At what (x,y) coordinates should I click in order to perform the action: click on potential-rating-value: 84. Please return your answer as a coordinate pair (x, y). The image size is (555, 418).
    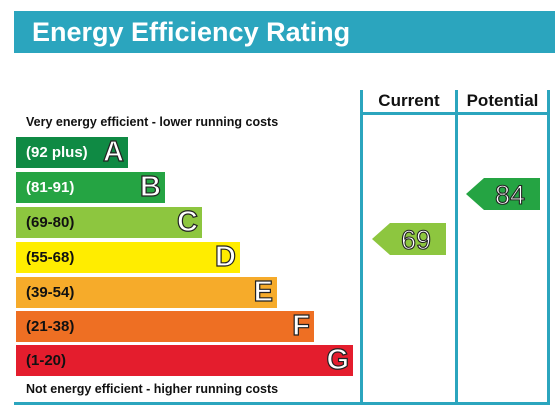
    Looking at the image, I should click on (510, 195).